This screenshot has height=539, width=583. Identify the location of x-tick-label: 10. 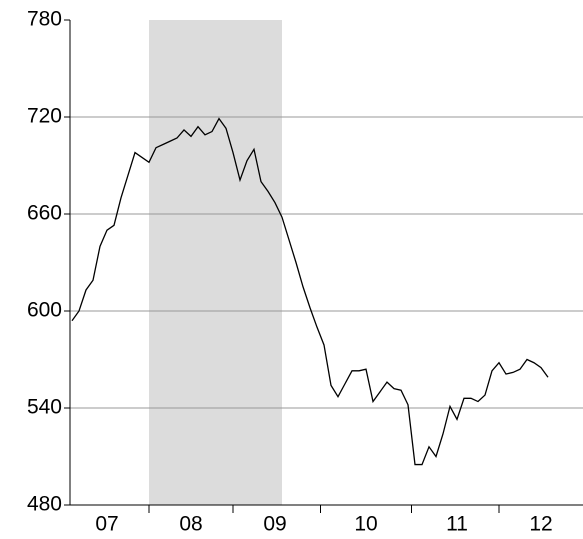
(365, 524).